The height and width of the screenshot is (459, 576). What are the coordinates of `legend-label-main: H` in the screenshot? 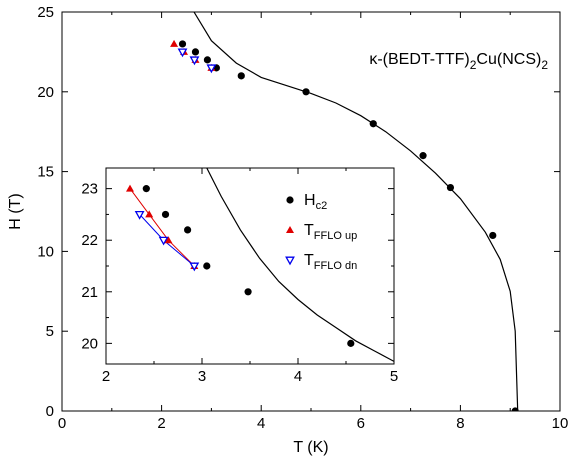 It's located at (310, 200).